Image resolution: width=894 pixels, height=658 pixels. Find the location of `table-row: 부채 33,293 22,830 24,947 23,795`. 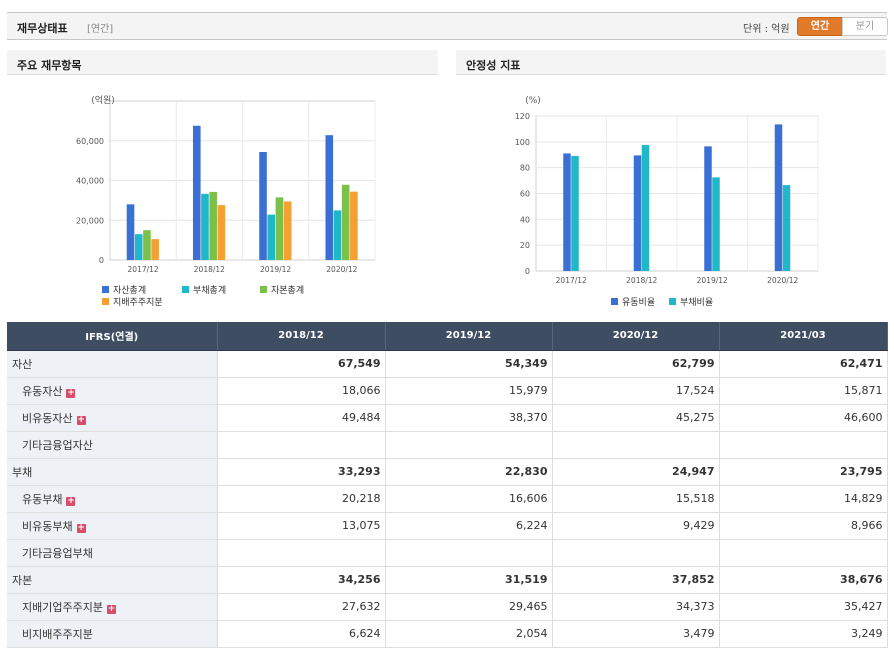

table-row: 부채 33,293 22,830 24,947 23,795 is located at coordinates (447, 472).